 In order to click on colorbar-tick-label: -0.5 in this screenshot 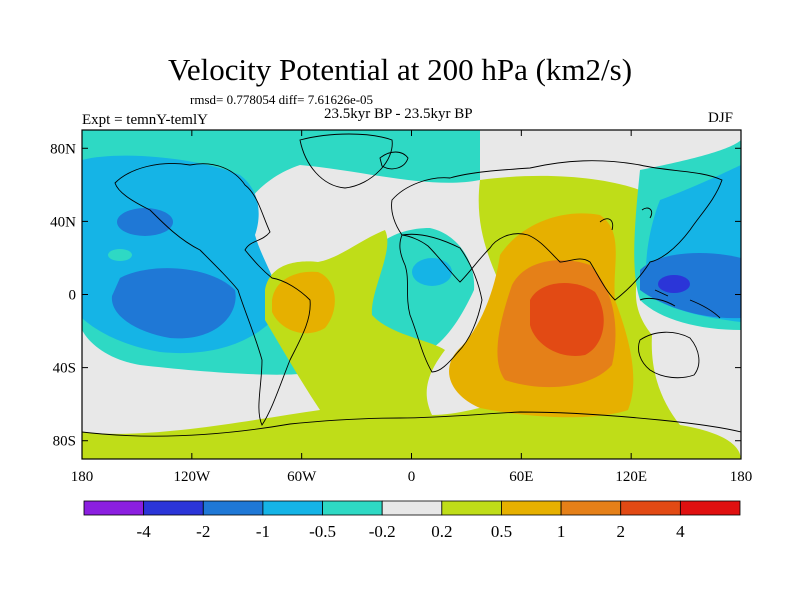, I will do `click(322, 531)`.